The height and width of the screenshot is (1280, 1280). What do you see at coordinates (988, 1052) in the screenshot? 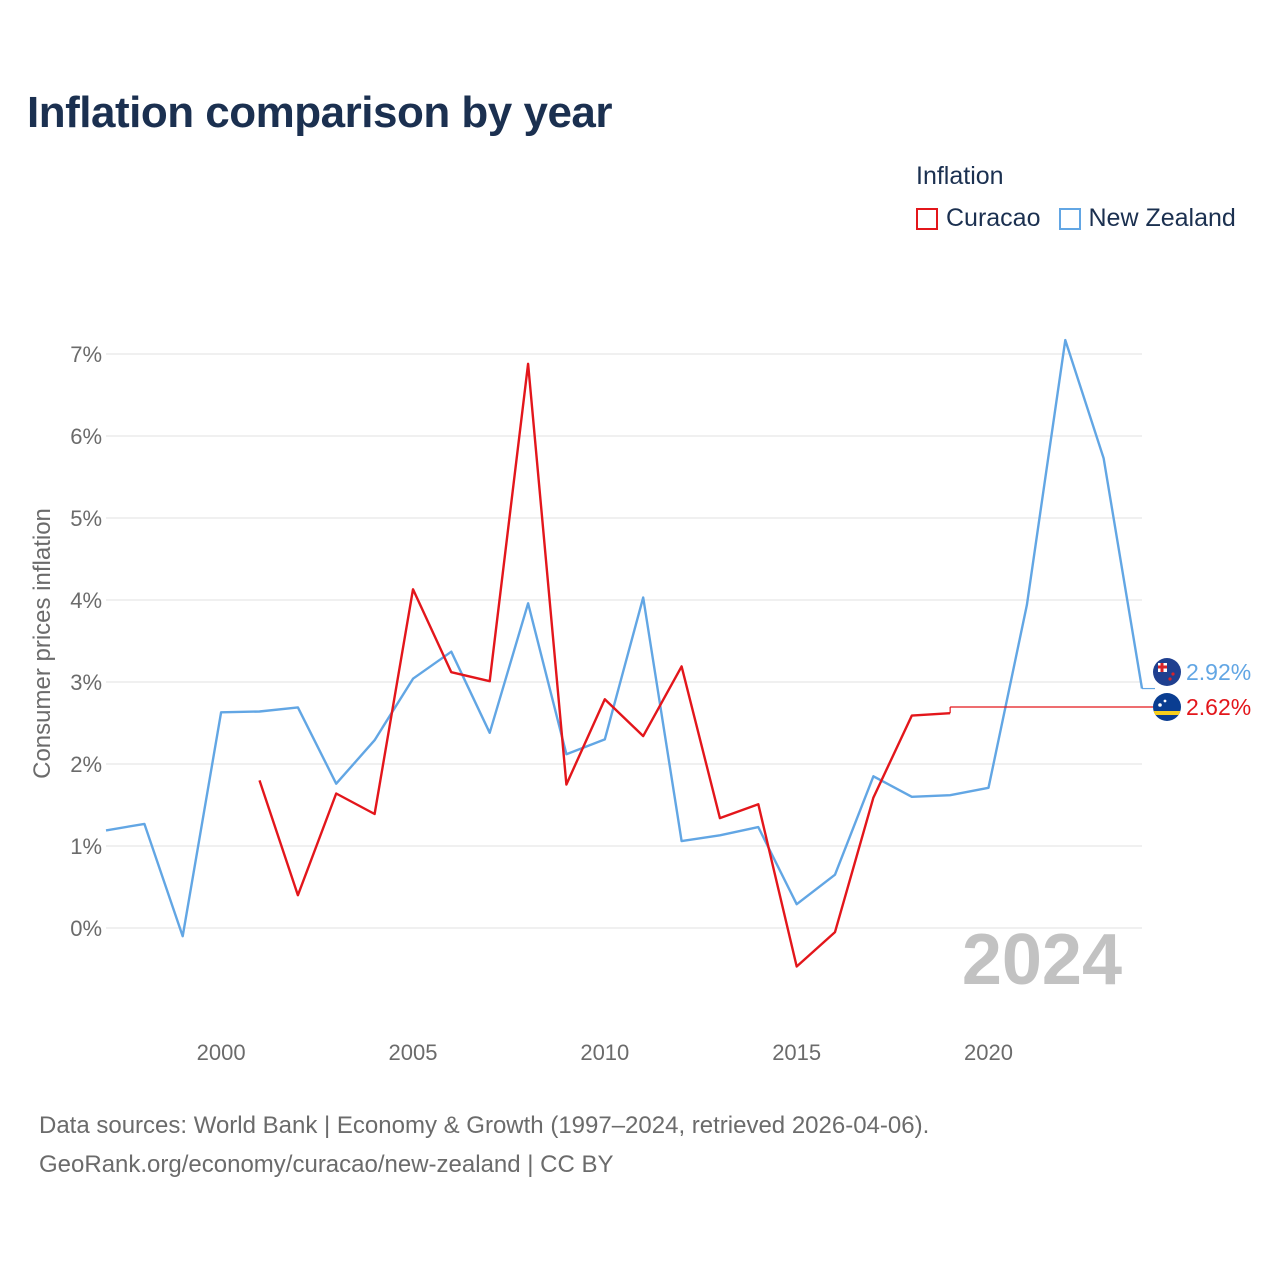
I see `x-tick-label-2020: 2020` at bounding box center [988, 1052].